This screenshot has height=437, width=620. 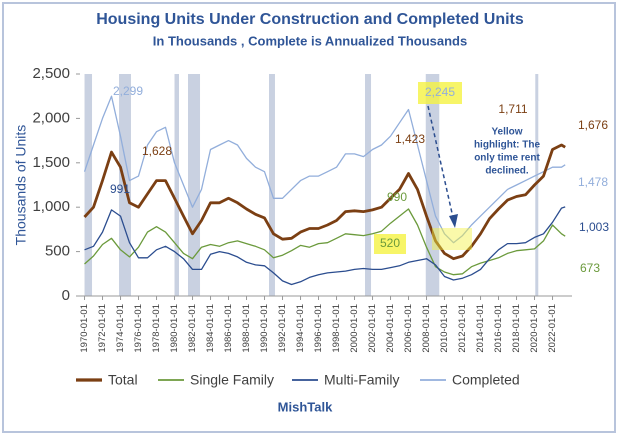 I want to click on x-tick-label: 2018-01-01, so click(x=516, y=328).